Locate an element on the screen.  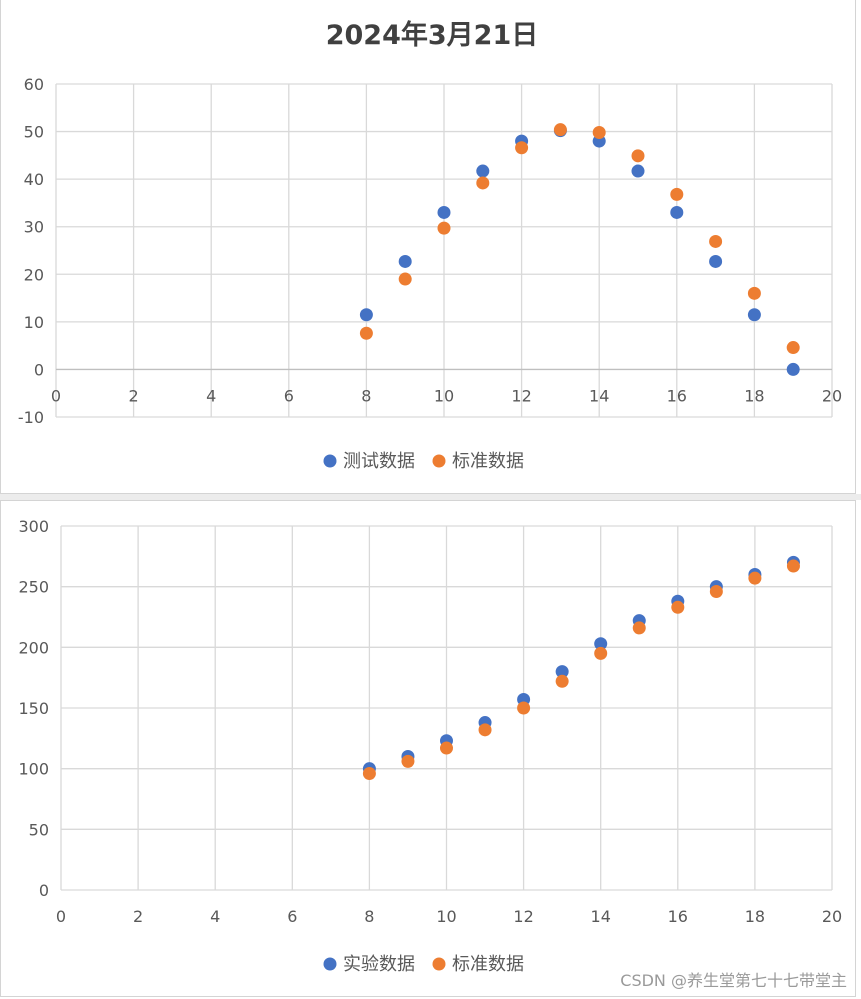
top-xtick-label: 4 is located at coordinates (211, 395).